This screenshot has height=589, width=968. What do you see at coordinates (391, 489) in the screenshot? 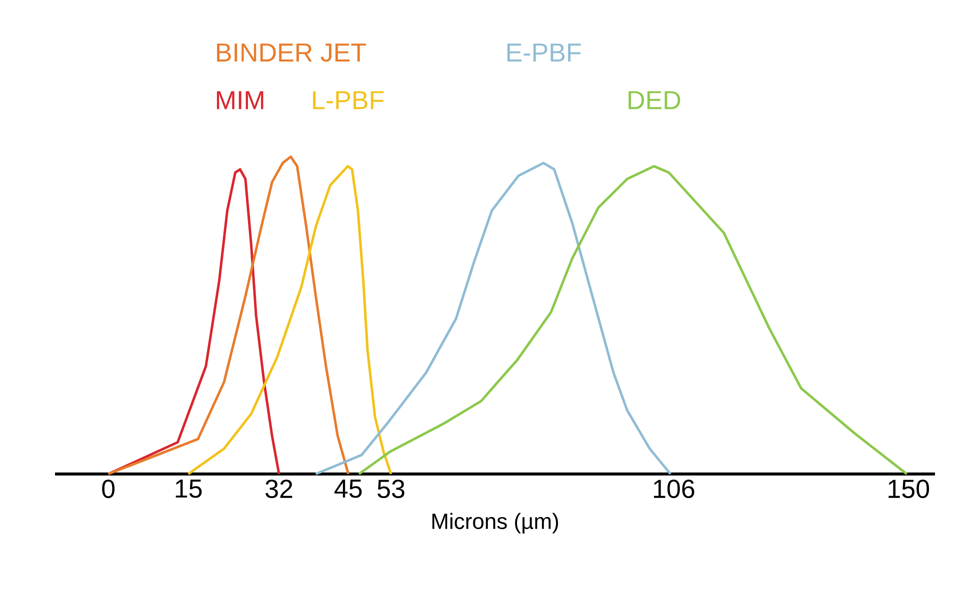
I see `x-tick-label: 53` at bounding box center [391, 489].